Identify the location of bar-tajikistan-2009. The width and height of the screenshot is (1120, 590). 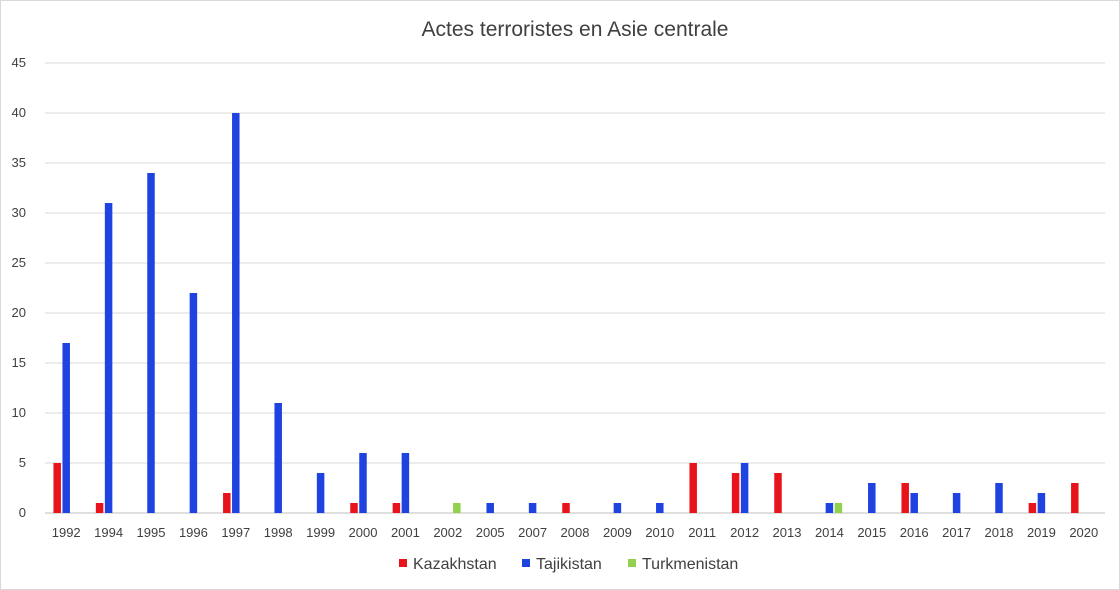
(617, 508).